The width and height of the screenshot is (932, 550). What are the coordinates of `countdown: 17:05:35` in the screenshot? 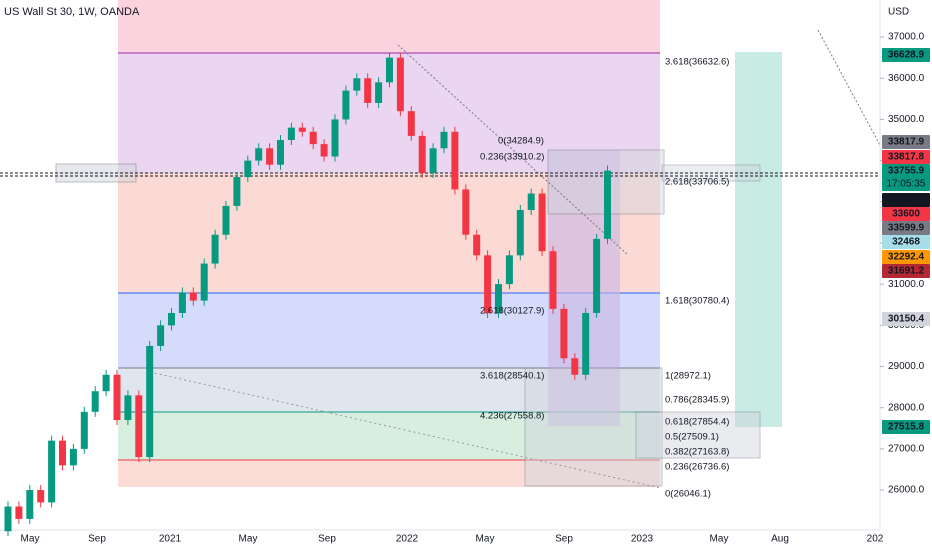 It's located at (906, 184).